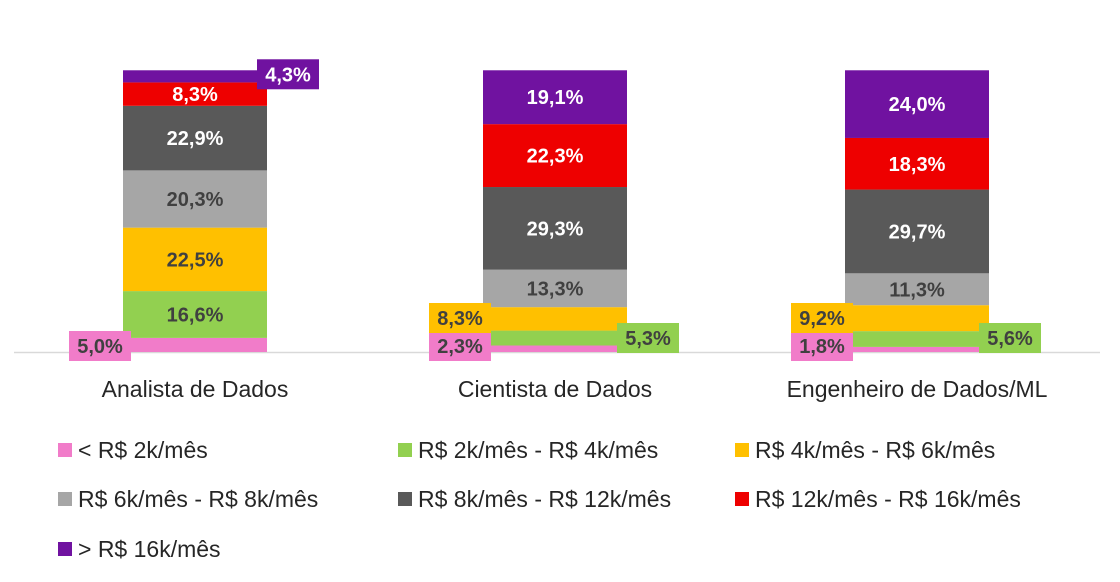  I want to click on data-label: 29,3%, so click(555, 229).